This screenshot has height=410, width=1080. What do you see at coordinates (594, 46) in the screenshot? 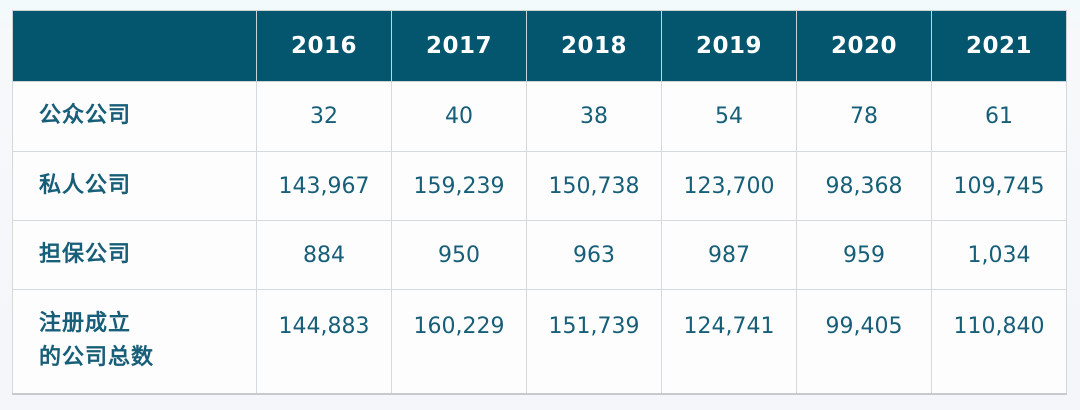
I see `year-column-header-2018: 2018` at bounding box center [594, 46].